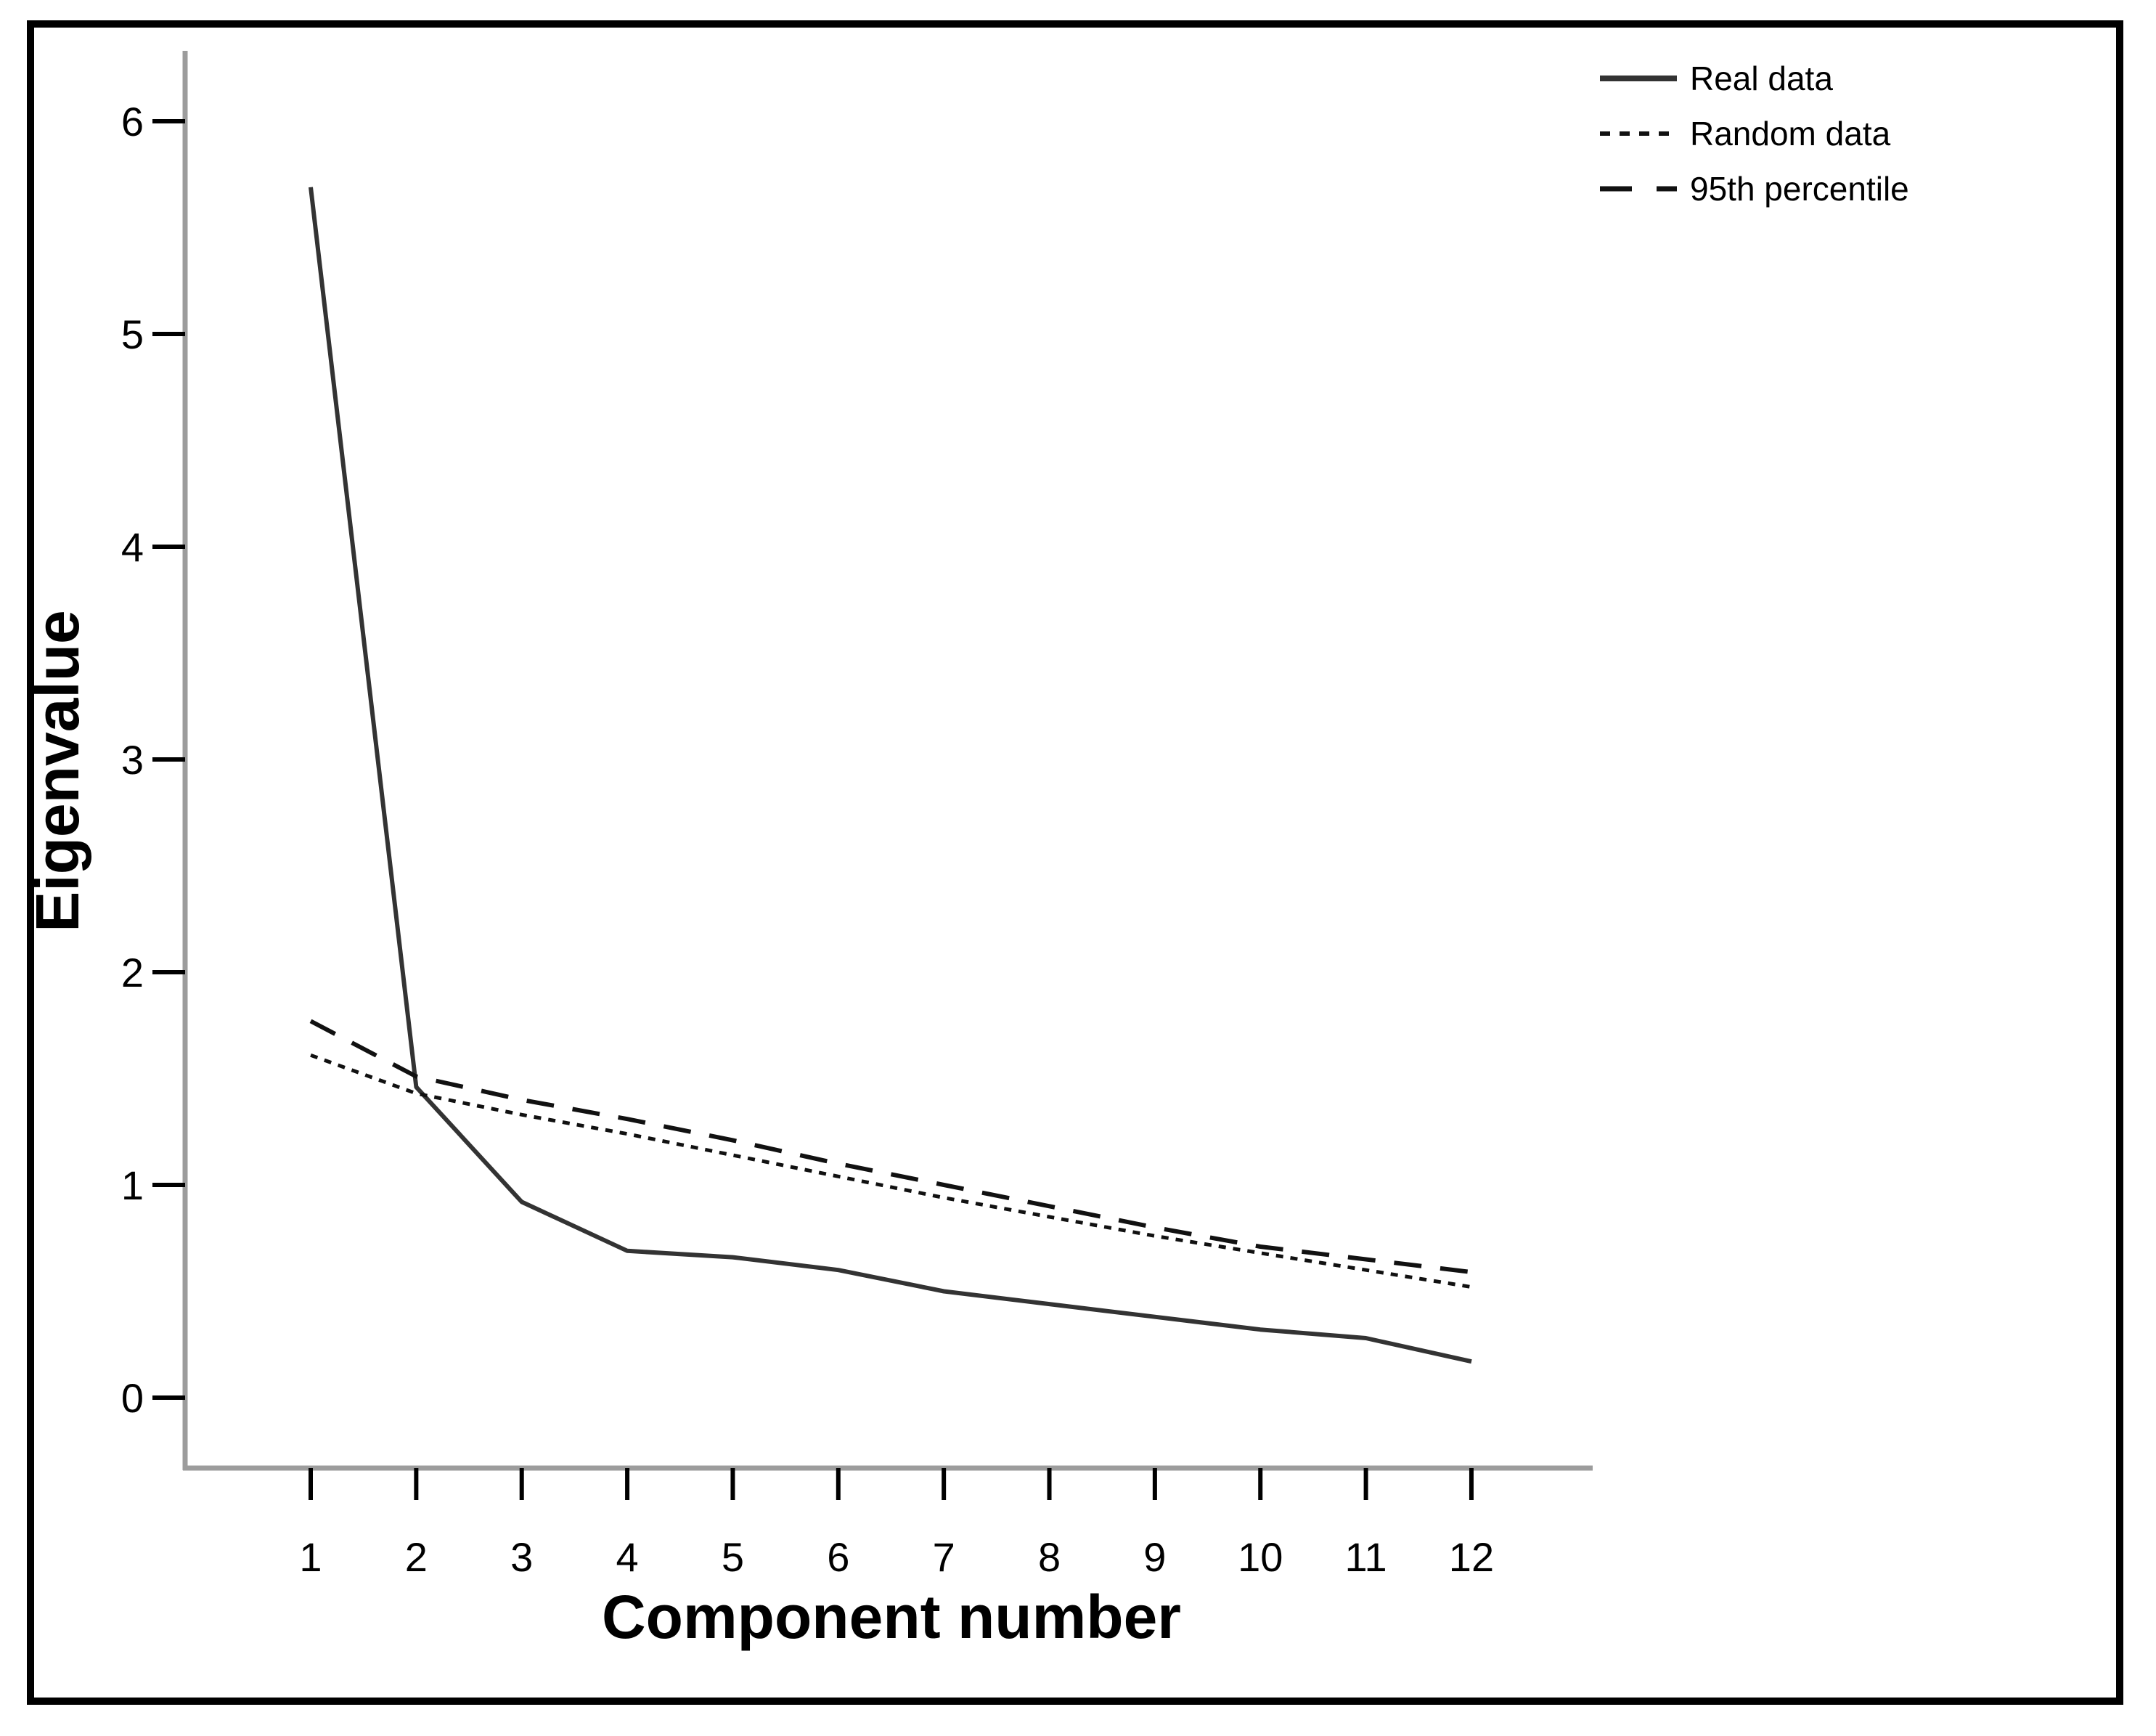 The image size is (2156, 1736). Describe the element at coordinates (897, 1524) in the screenshot. I see `x-axis-ticks: 1 2 3 4 5 6 7 8 9 10 11 12` at that location.